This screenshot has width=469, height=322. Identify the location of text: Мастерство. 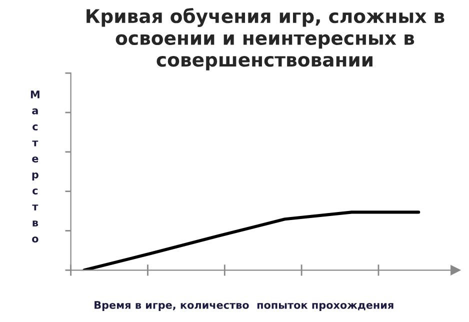
(35, 166).